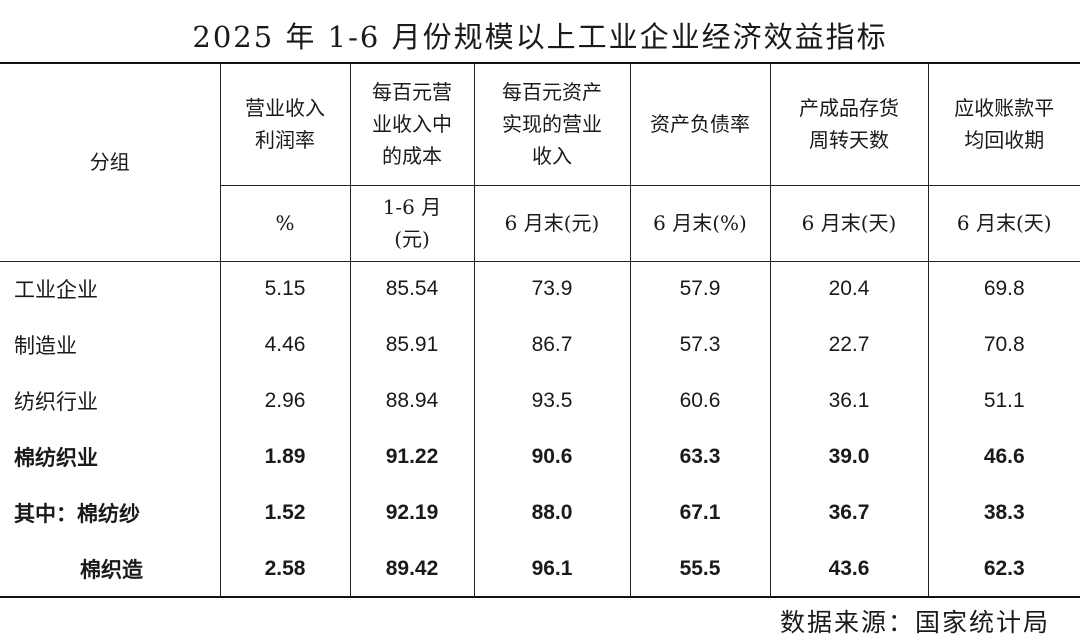  Describe the element at coordinates (1003, 569) in the screenshot. I see `table-cell: 62.3` at that location.